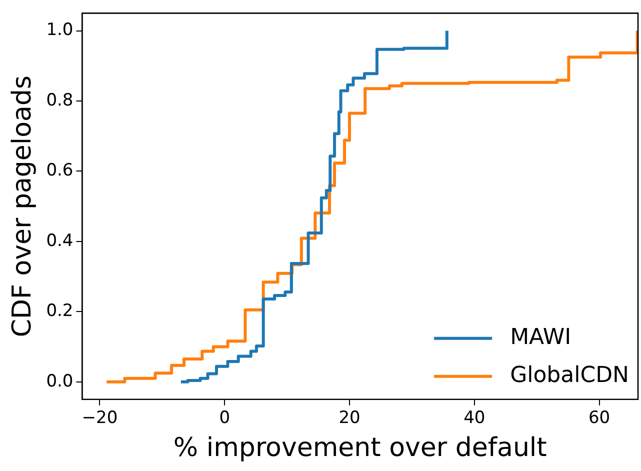 The height and width of the screenshot is (471, 641). What do you see at coordinates (60, 311) in the screenshot?
I see `y-tick-label: 0.2` at bounding box center [60, 311].